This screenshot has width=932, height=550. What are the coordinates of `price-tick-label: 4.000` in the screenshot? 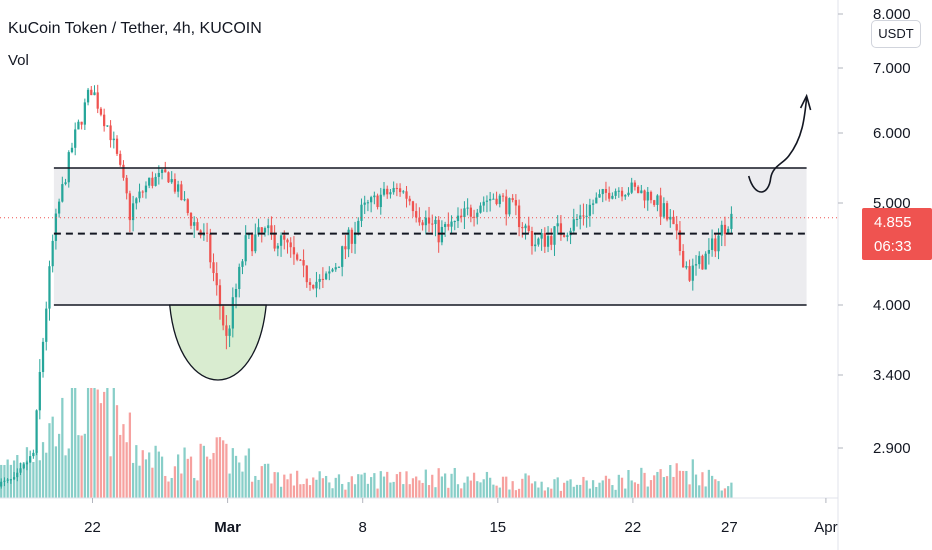 It's located at (892, 305).